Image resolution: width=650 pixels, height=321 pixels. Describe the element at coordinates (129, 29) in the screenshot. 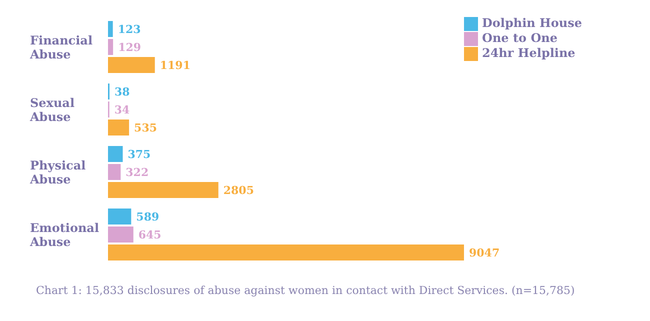

I see `data-label: 123` at that location.